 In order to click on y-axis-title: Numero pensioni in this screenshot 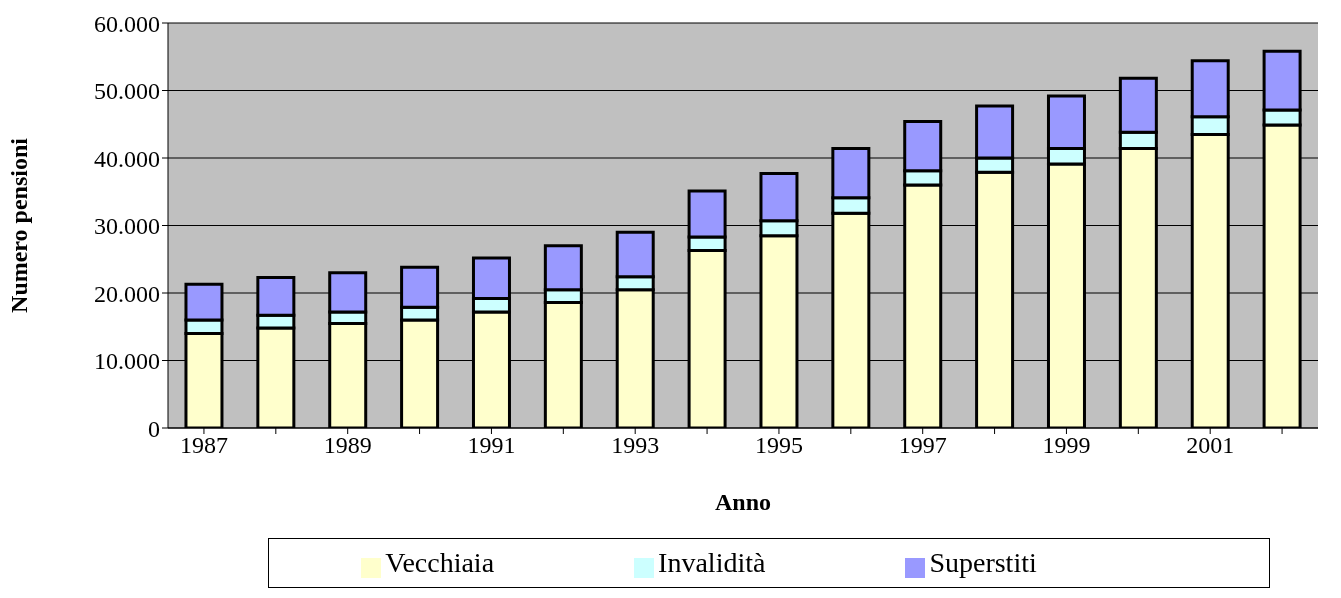, I will do `click(18, 225)`.